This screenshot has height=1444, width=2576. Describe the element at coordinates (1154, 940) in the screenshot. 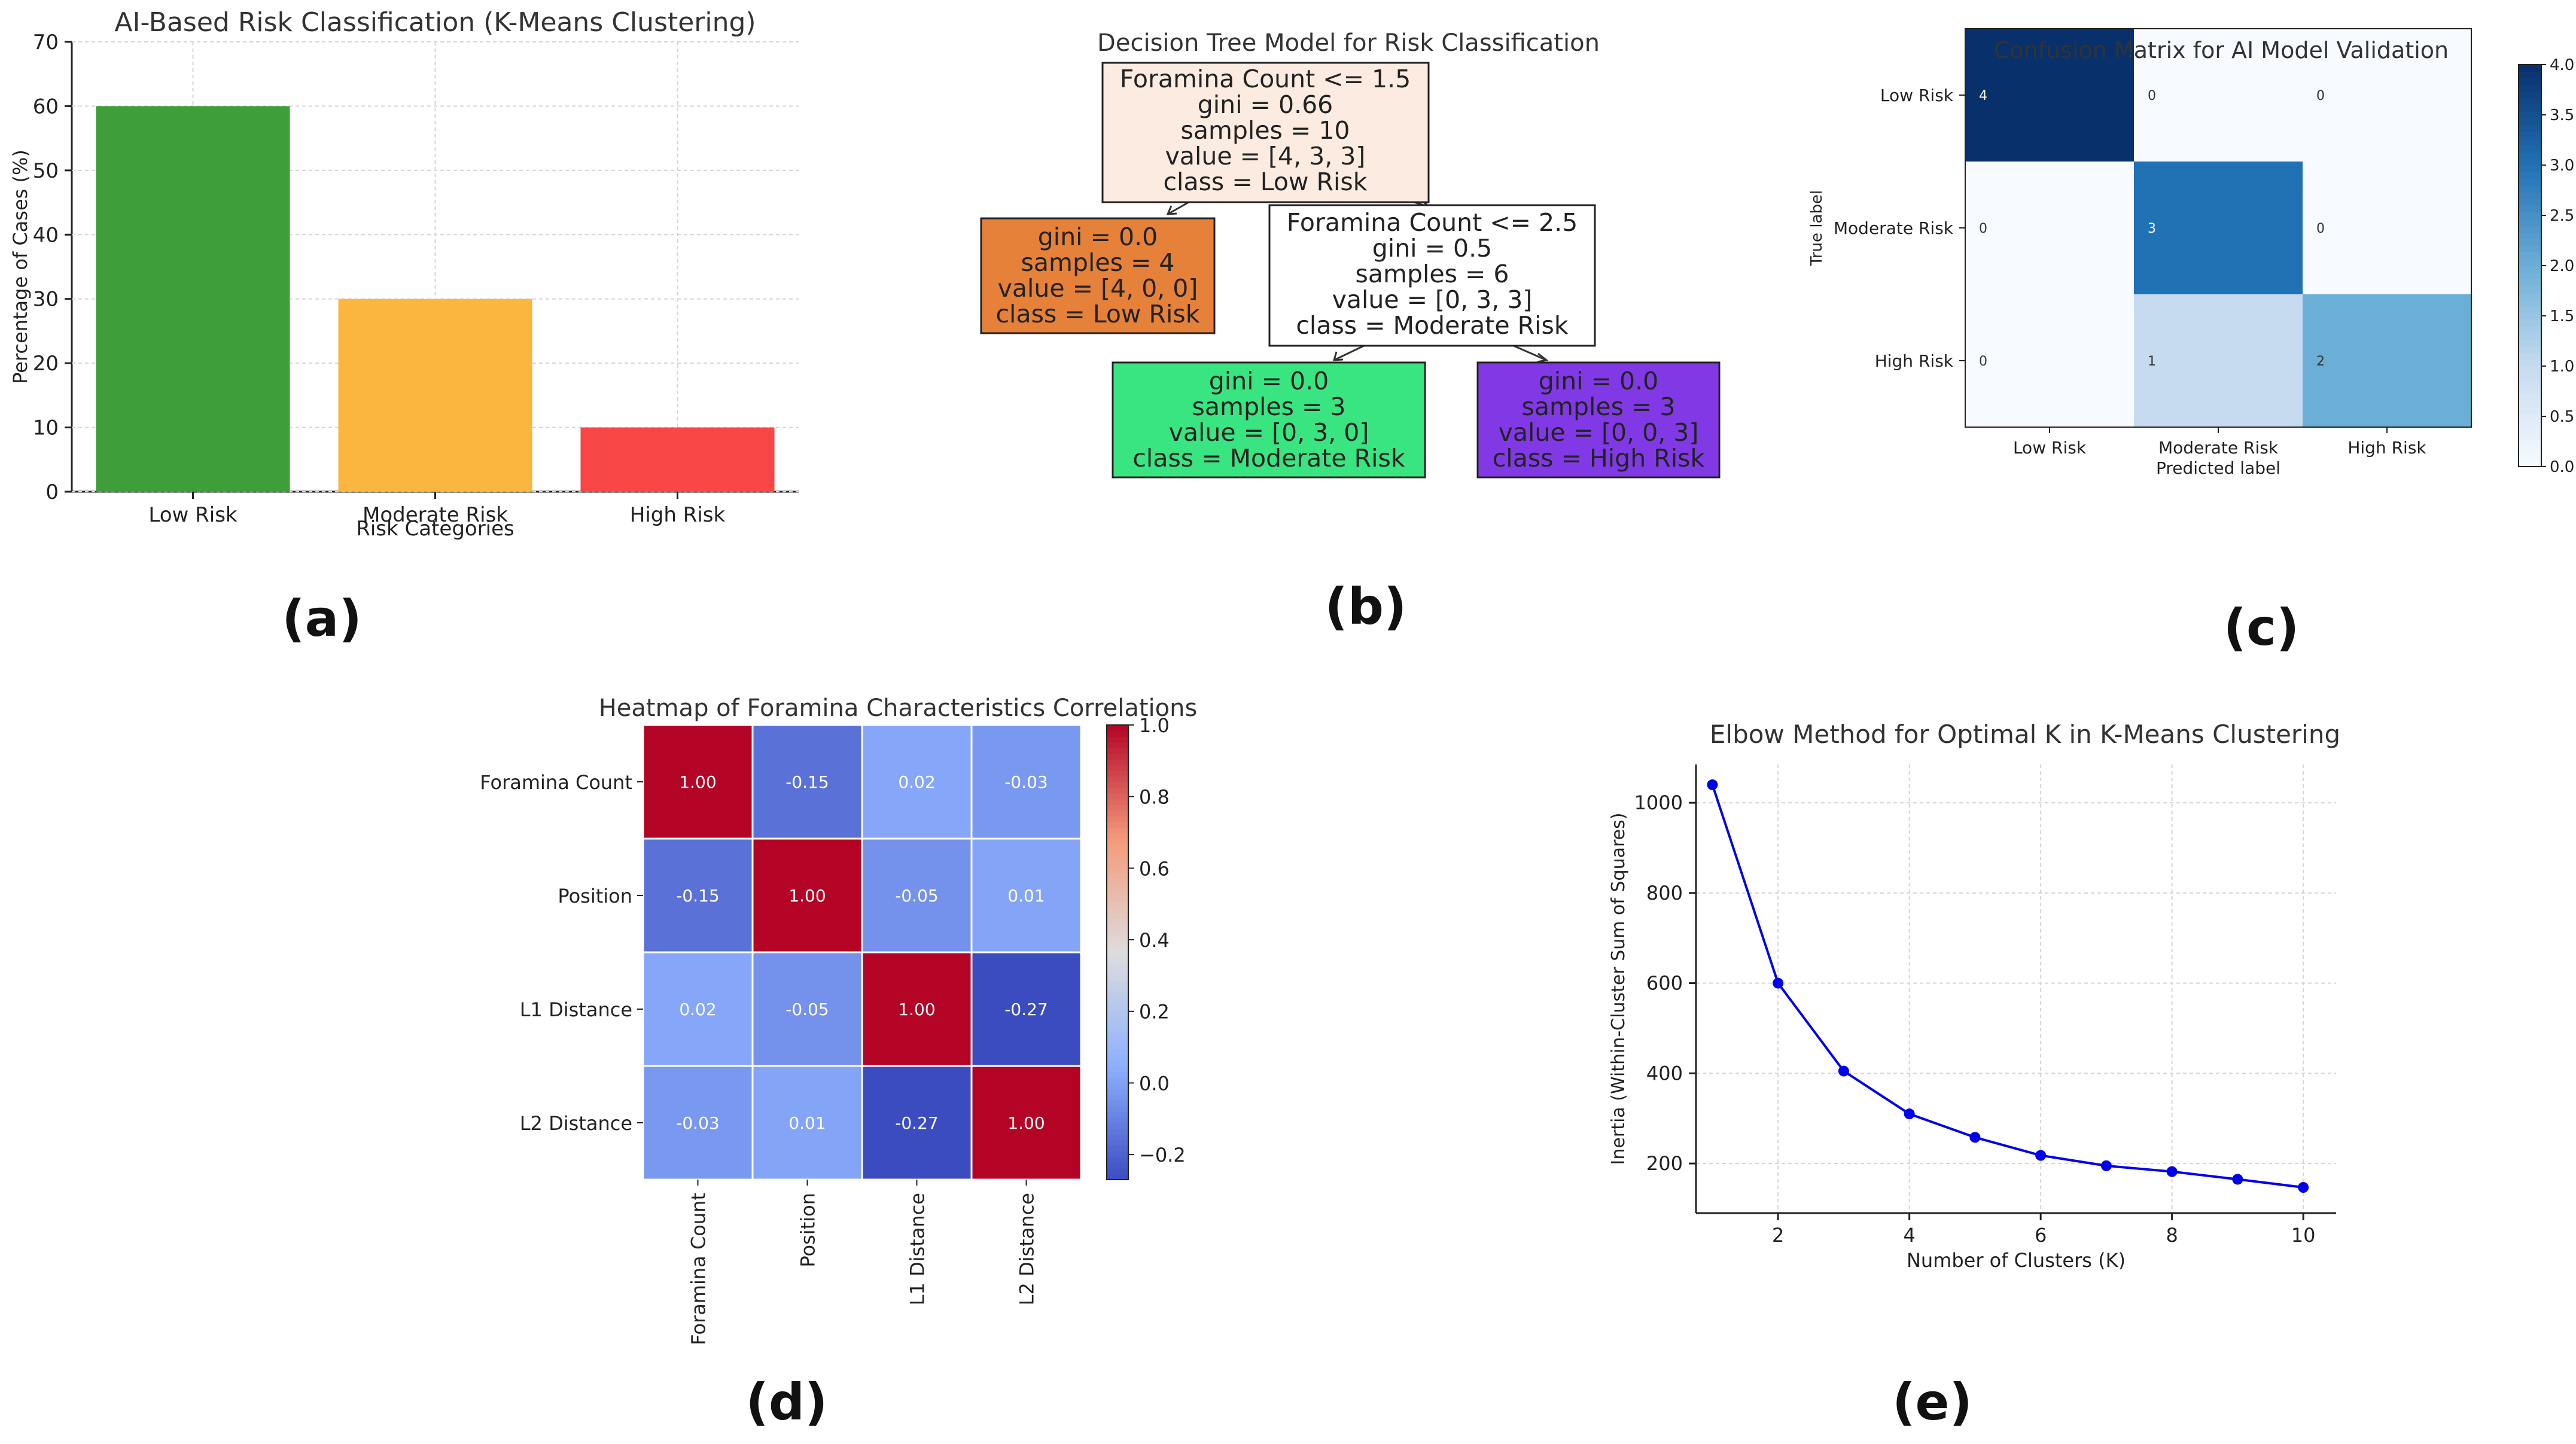

I see `heatmap-colorbar-label: 0.4` at that location.